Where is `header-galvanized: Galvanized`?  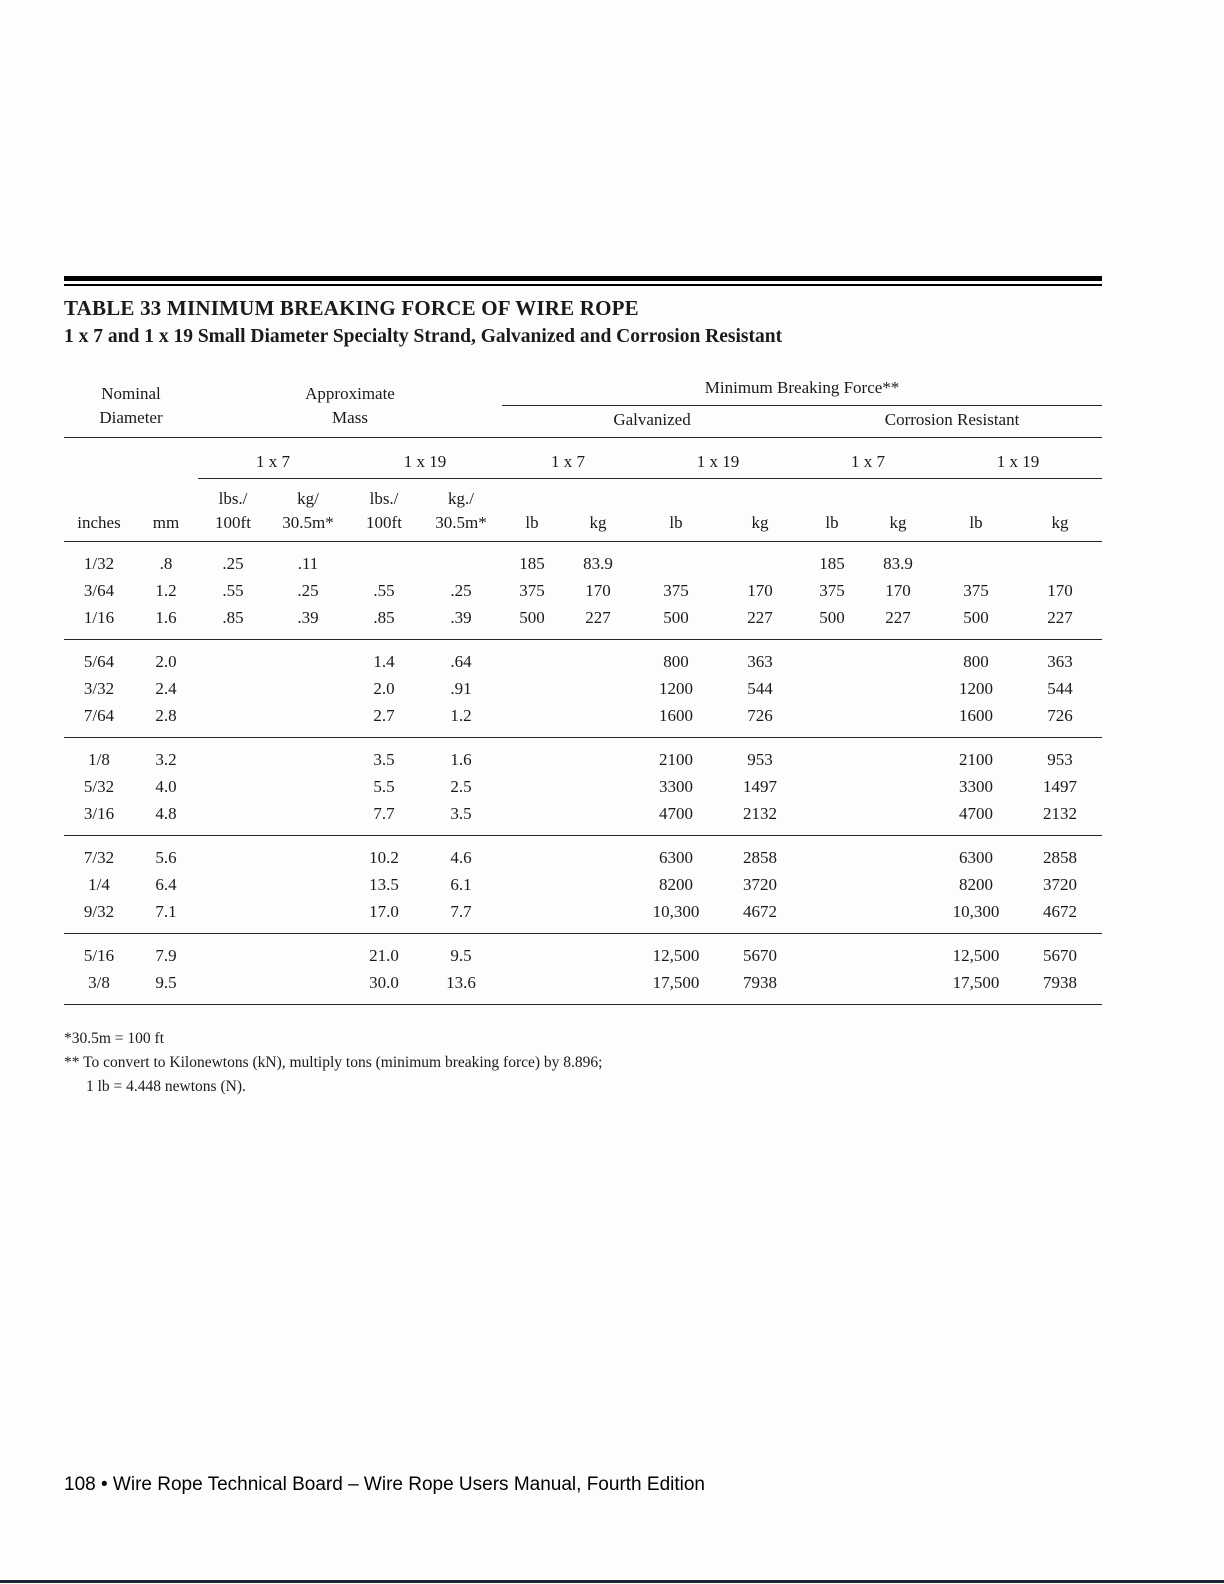 header-galvanized: Galvanized is located at coordinates (652, 421).